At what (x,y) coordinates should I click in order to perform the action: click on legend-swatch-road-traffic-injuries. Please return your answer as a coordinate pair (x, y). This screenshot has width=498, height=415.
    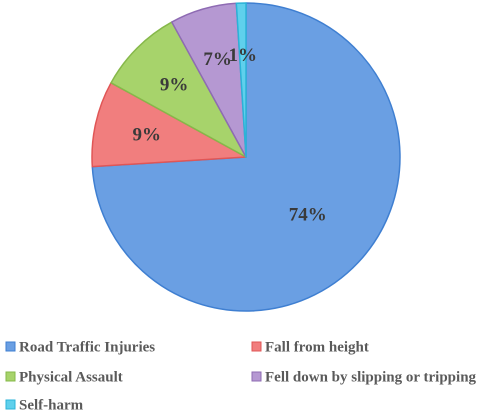
    Looking at the image, I should click on (10, 346).